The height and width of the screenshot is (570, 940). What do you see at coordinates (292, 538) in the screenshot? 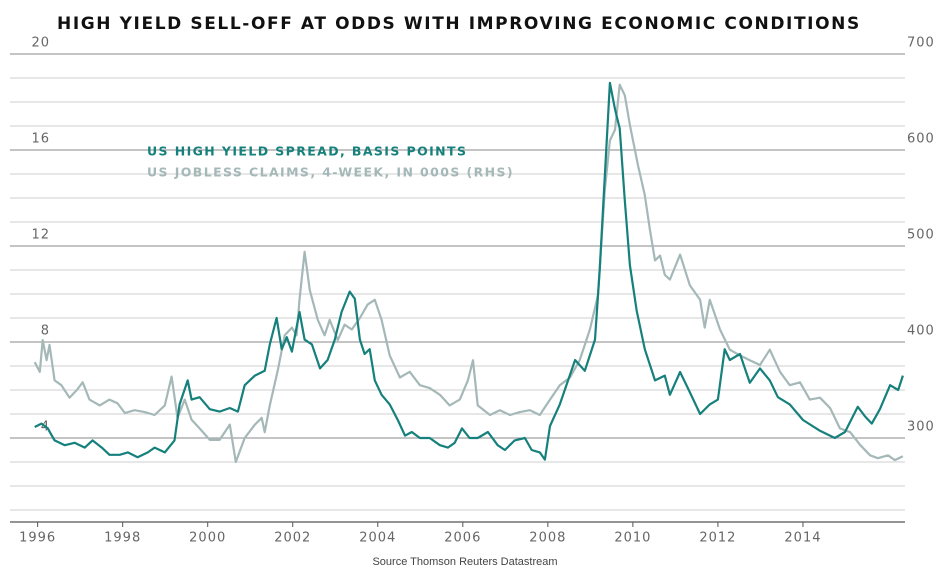
I see `x-tick-label: 2002` at bounding box center [292, 538].